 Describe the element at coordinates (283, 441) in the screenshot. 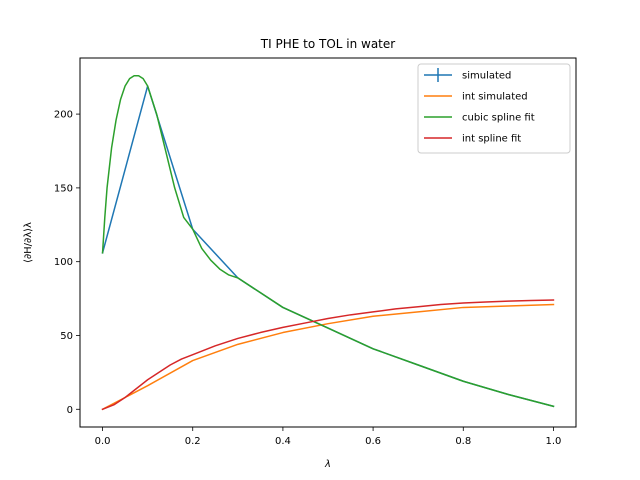

I see `x-tick-label: 0.4` at that location.